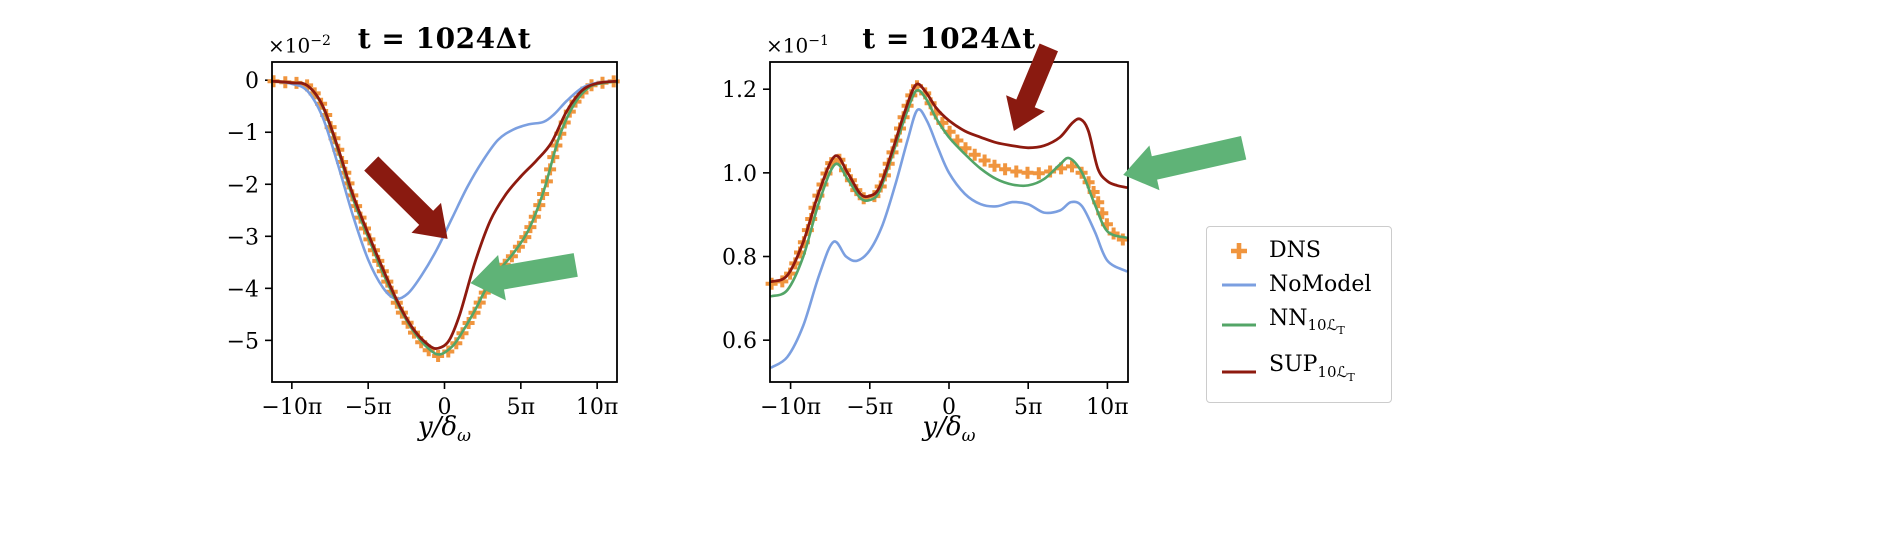 The image size is (1900, 550). Describe the element at coordinates (243, 185) in the screenshot. I see `y-tick-label: −2` at that location.